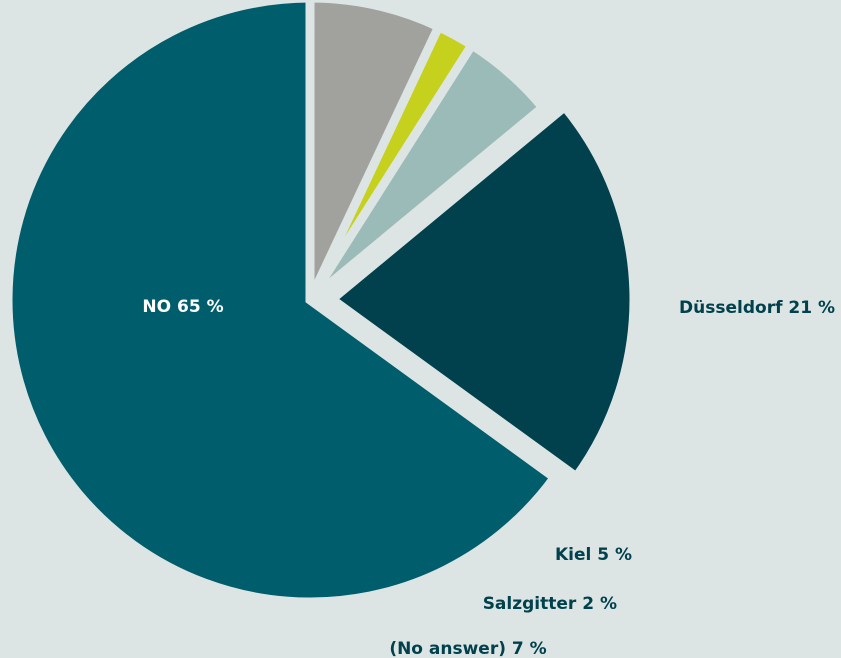  I want to click on pie-label-no-answer: (No answer) 7 %, so click(467, 648).